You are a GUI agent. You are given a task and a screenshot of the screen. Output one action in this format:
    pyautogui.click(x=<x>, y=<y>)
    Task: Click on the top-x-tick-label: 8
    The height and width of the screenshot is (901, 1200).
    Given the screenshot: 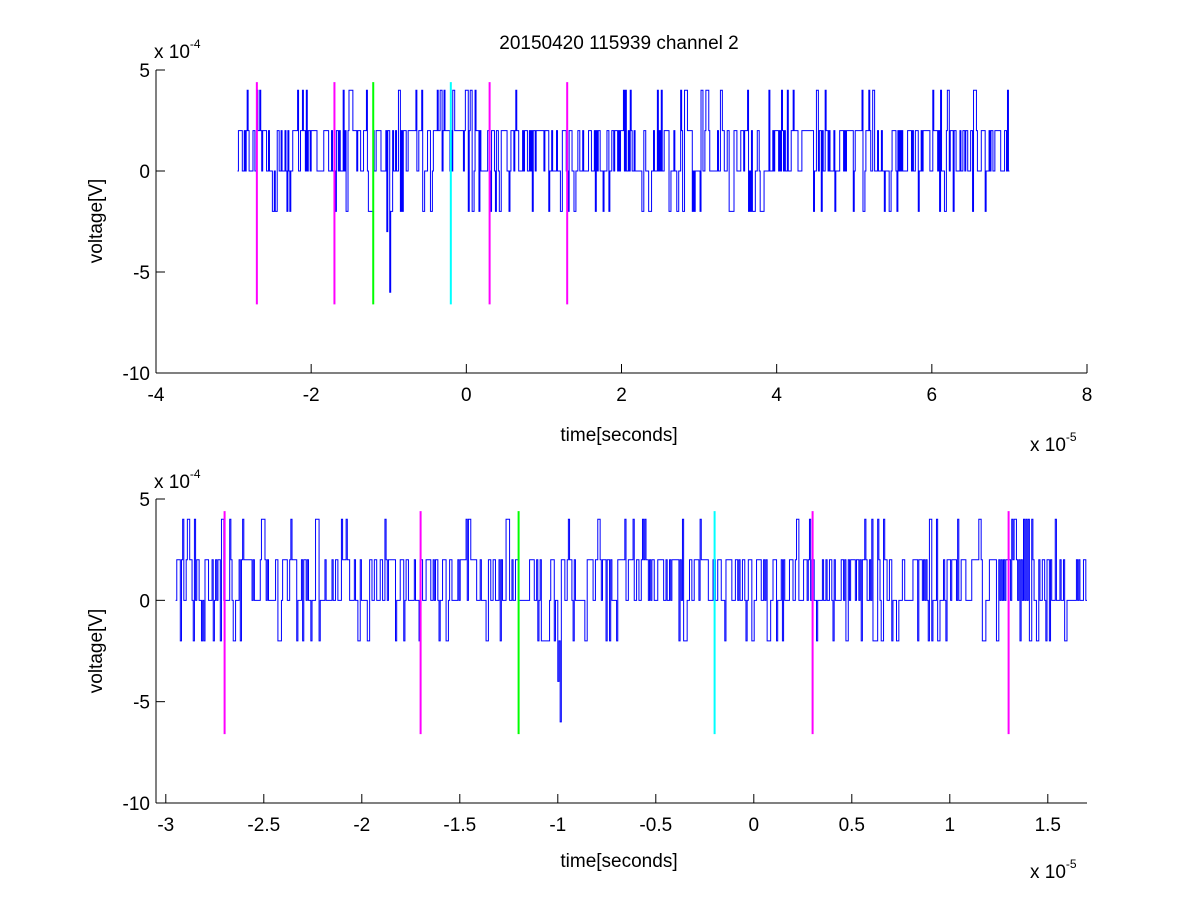 What is the action you would take?
    pyautogui.click(x=1087, y=395)
    